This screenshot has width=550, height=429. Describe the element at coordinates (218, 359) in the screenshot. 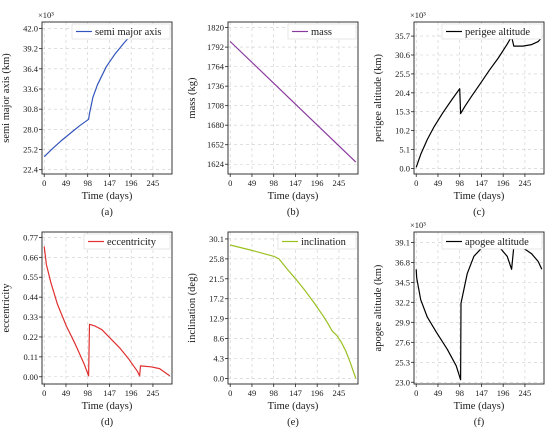

I see `y-tick-label: 4.3` at that location.